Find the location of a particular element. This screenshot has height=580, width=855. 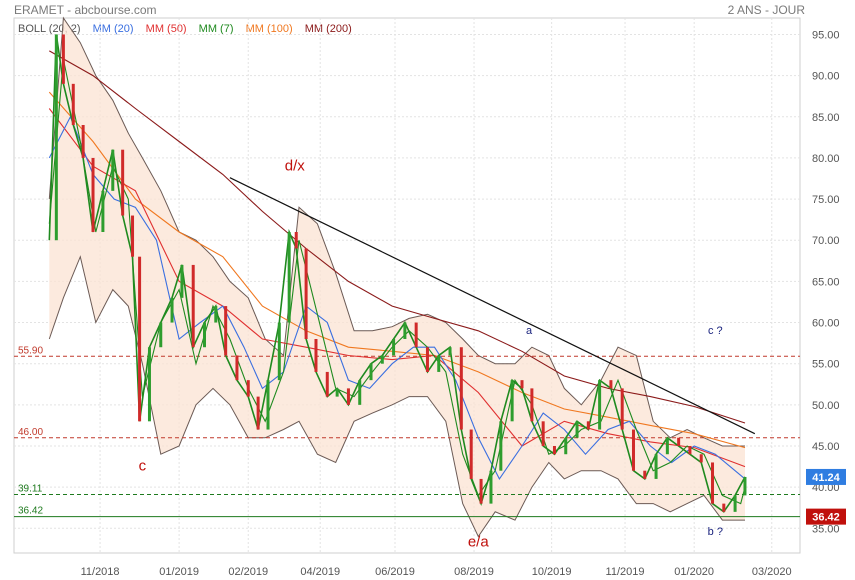

y-tick-label: 65.00 is located at coordinates (826, 282).